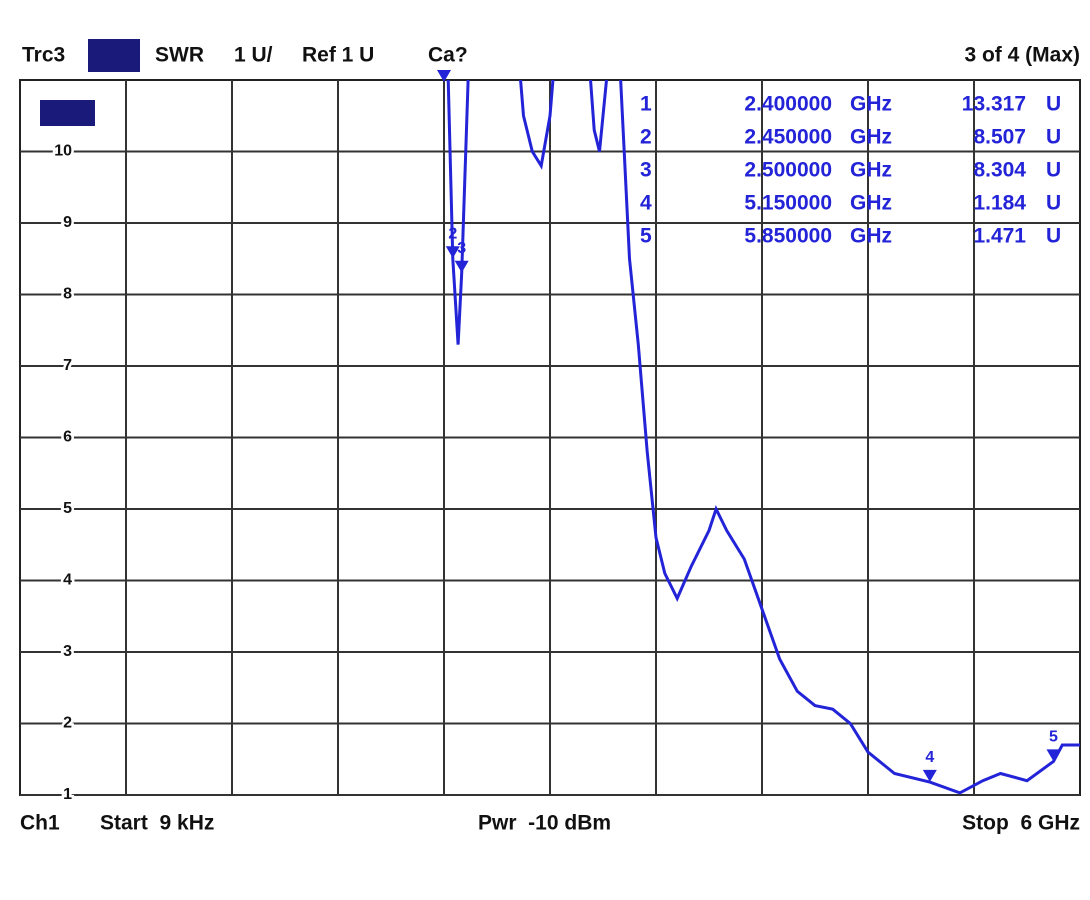 This screenshot has height=900, width=1090. Describe the element at coordinates (67, 580) in the screenshot. I see `y-tick-label: 4` at that location.